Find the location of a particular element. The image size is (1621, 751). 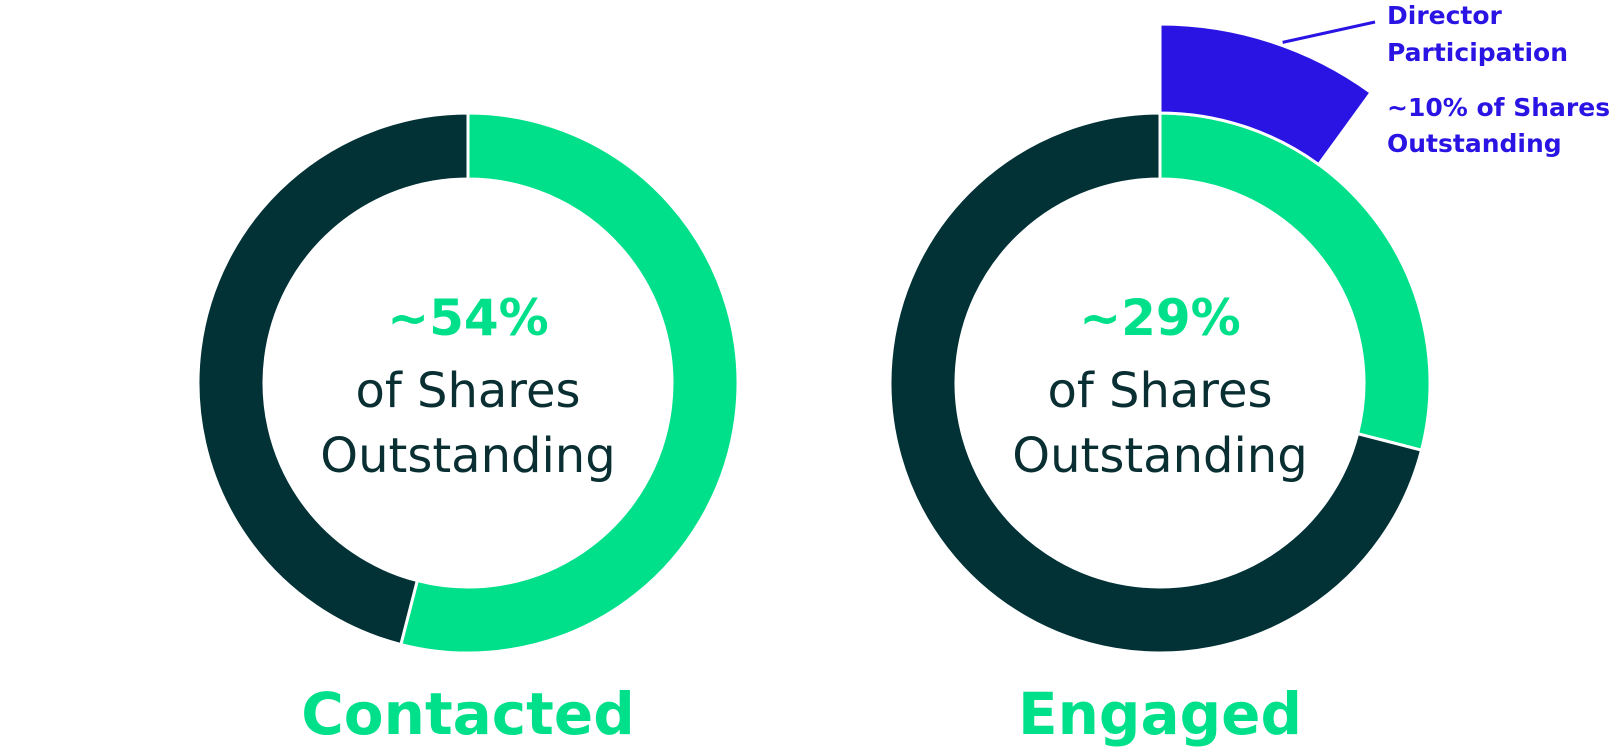

caption: Engaged is located at coordinates (1160, 714).